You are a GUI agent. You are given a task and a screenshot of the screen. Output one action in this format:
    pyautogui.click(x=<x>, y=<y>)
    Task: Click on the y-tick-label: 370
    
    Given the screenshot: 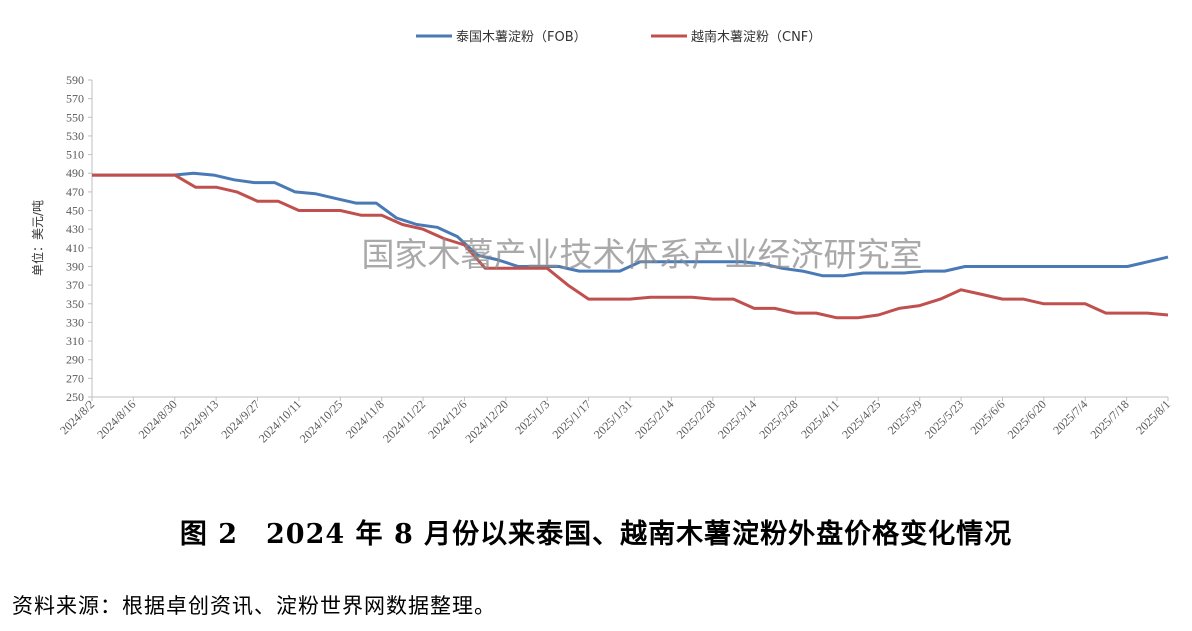 What is the action you would take?
    pyautogui.click(x=75, y=285)
    